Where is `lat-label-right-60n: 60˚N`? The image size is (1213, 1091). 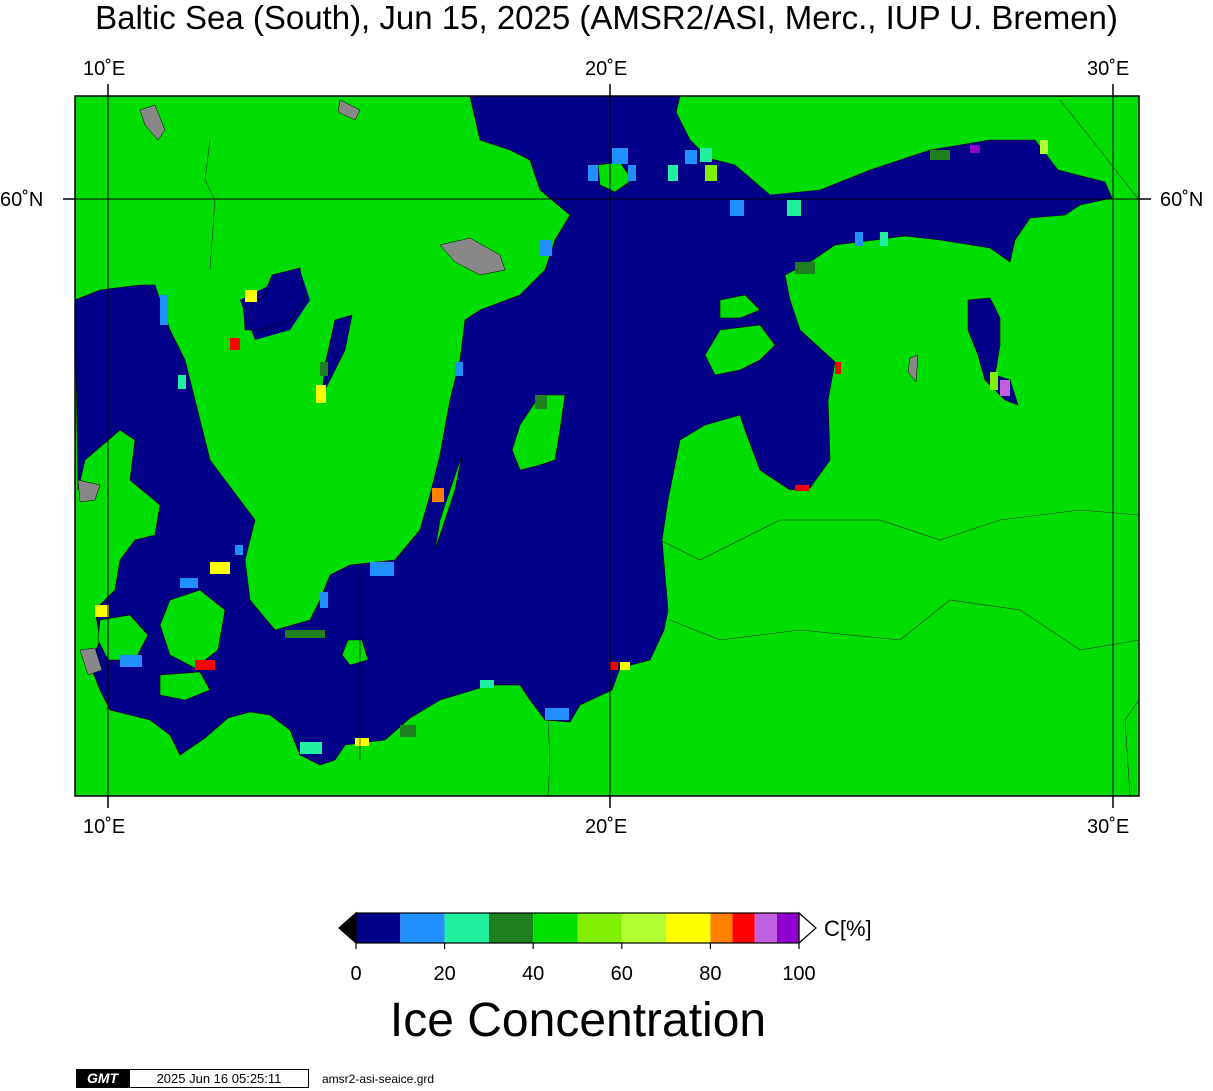 lat-label-right-60n: 60˚N is located at coordinates (1182, 200).